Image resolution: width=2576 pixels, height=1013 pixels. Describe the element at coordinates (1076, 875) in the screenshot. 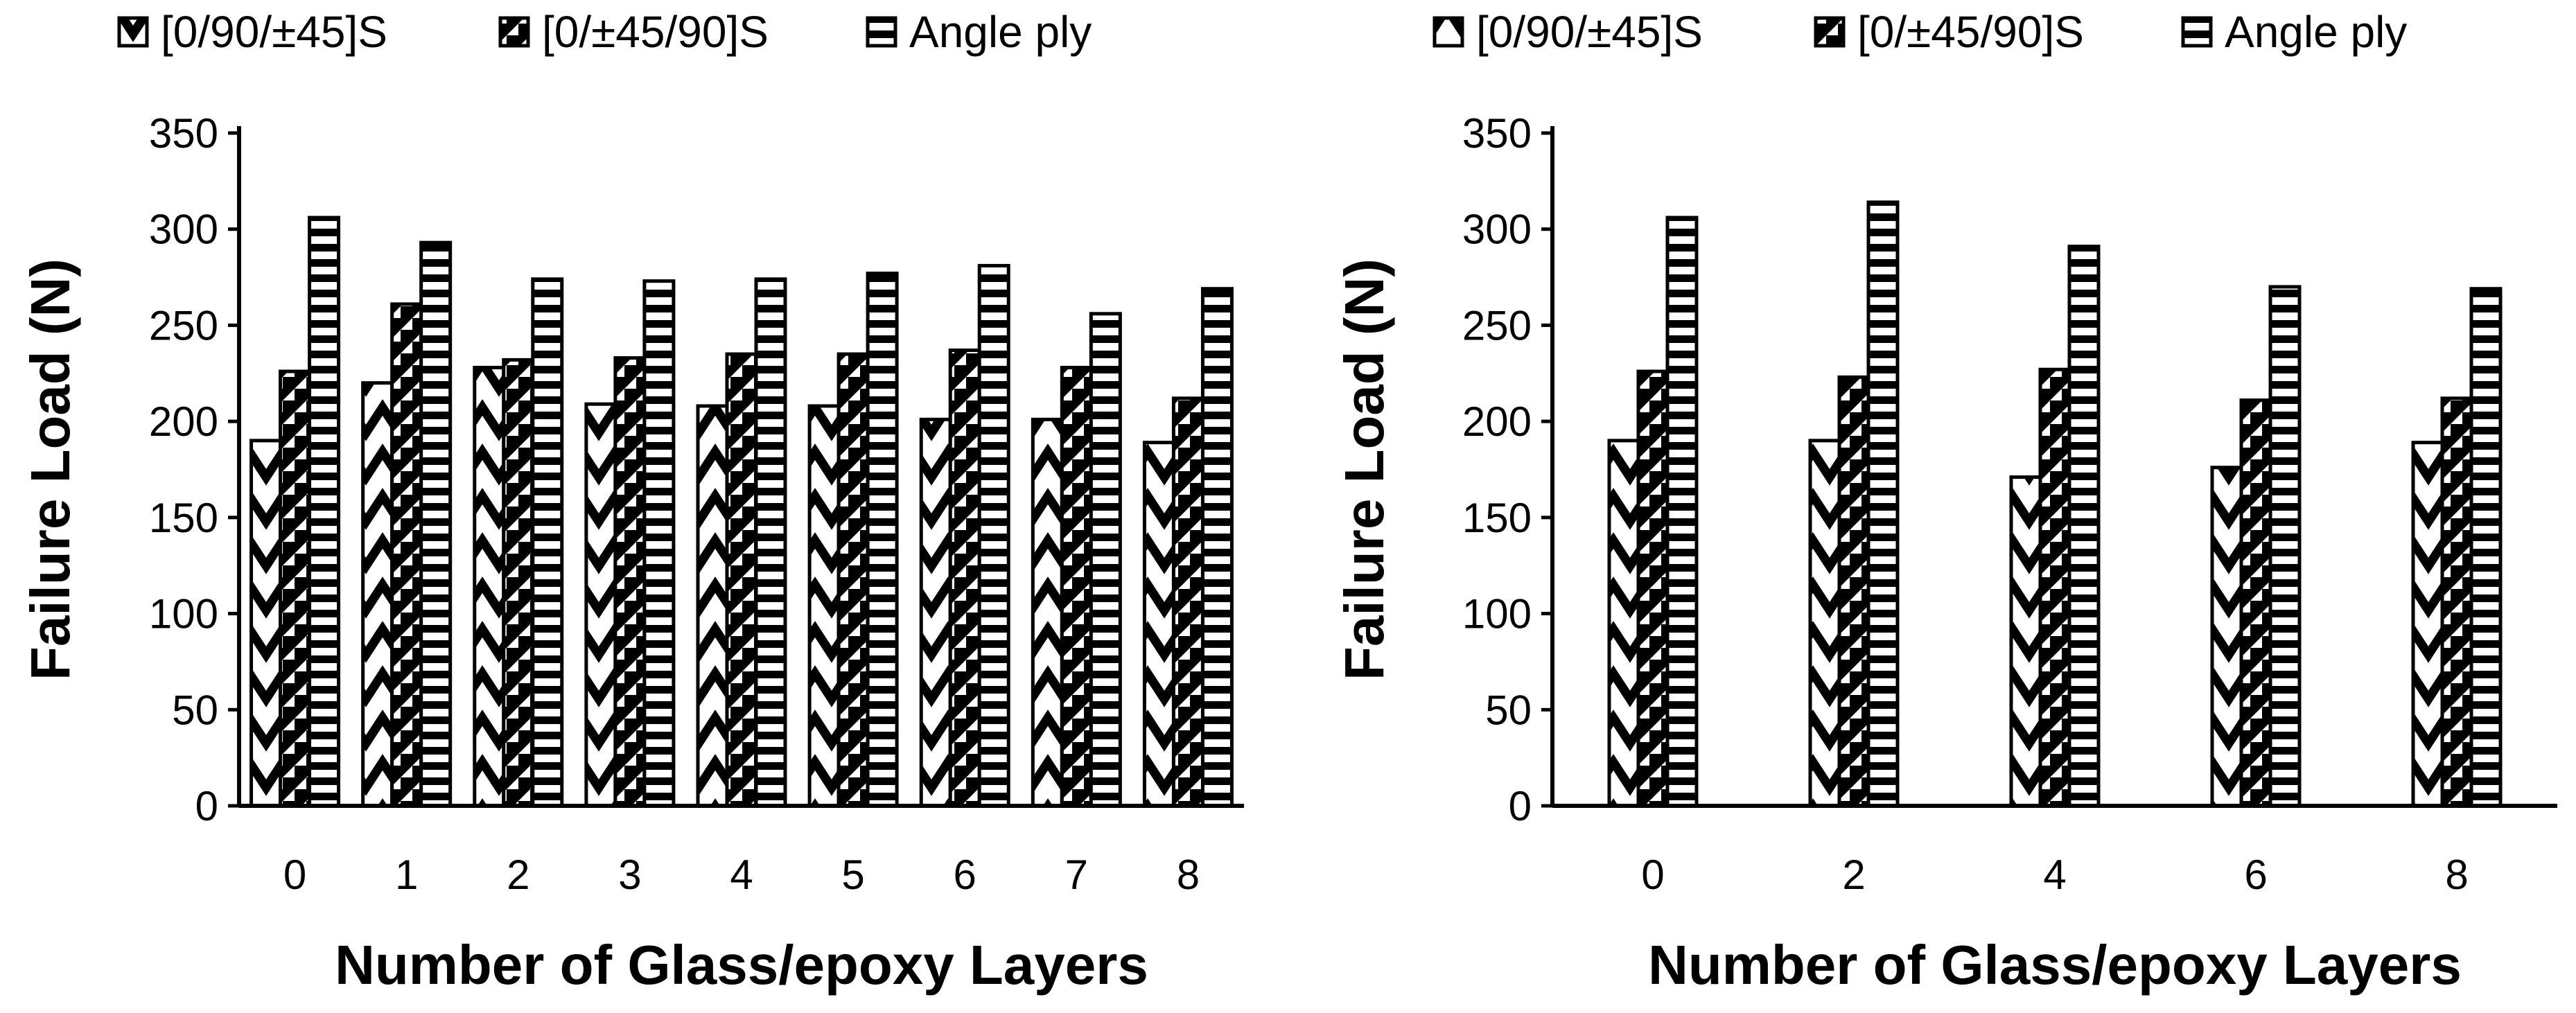

I see `x-tick-label: 7` at that location.